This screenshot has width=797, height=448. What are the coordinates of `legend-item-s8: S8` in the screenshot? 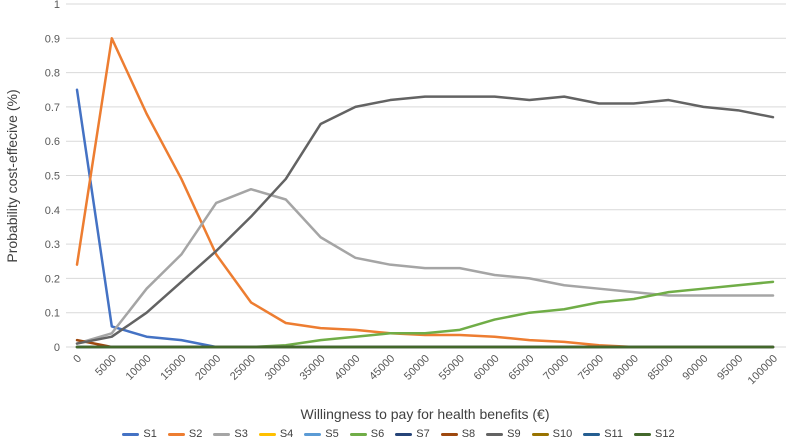 It's located at (458, 434).